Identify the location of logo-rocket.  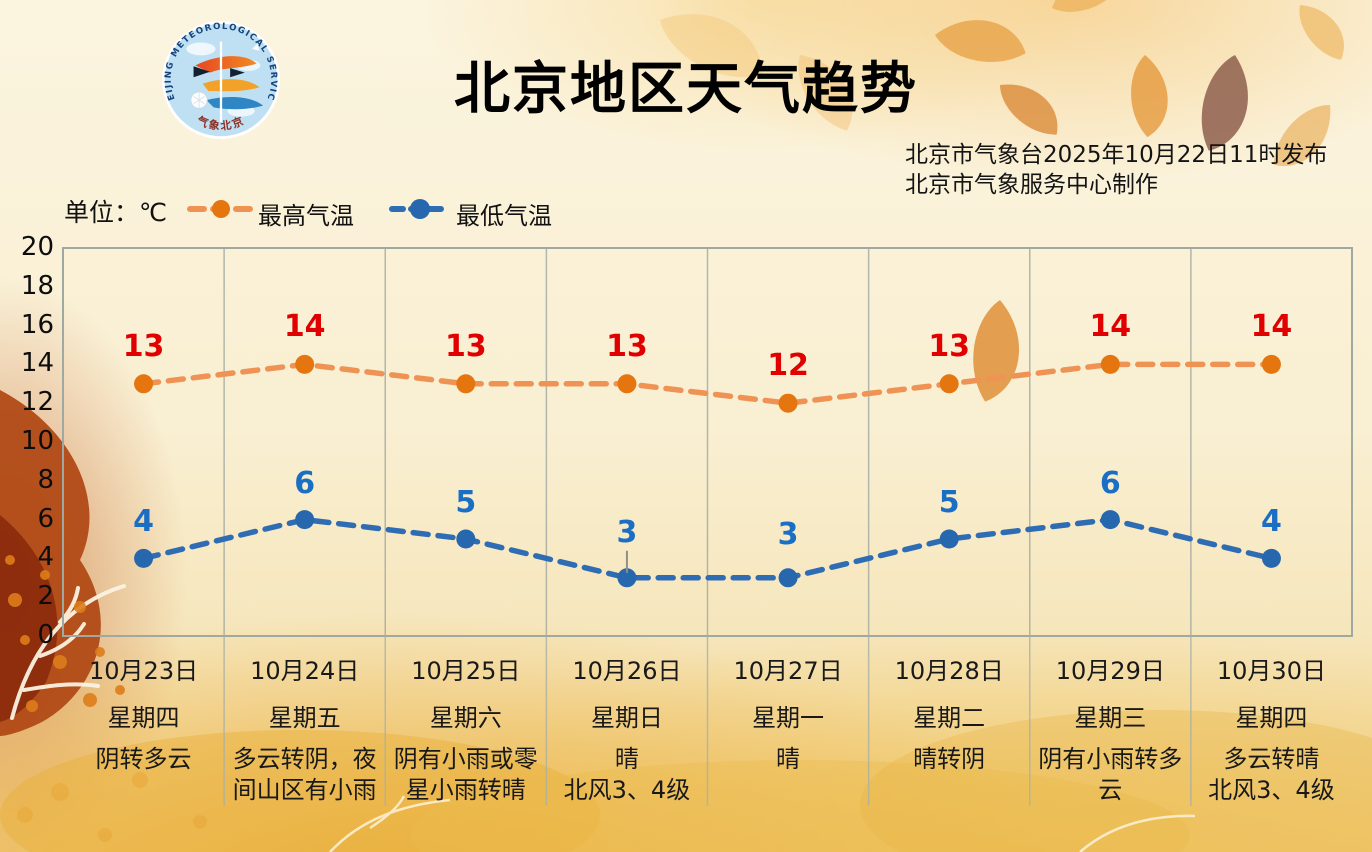
(256, 47).